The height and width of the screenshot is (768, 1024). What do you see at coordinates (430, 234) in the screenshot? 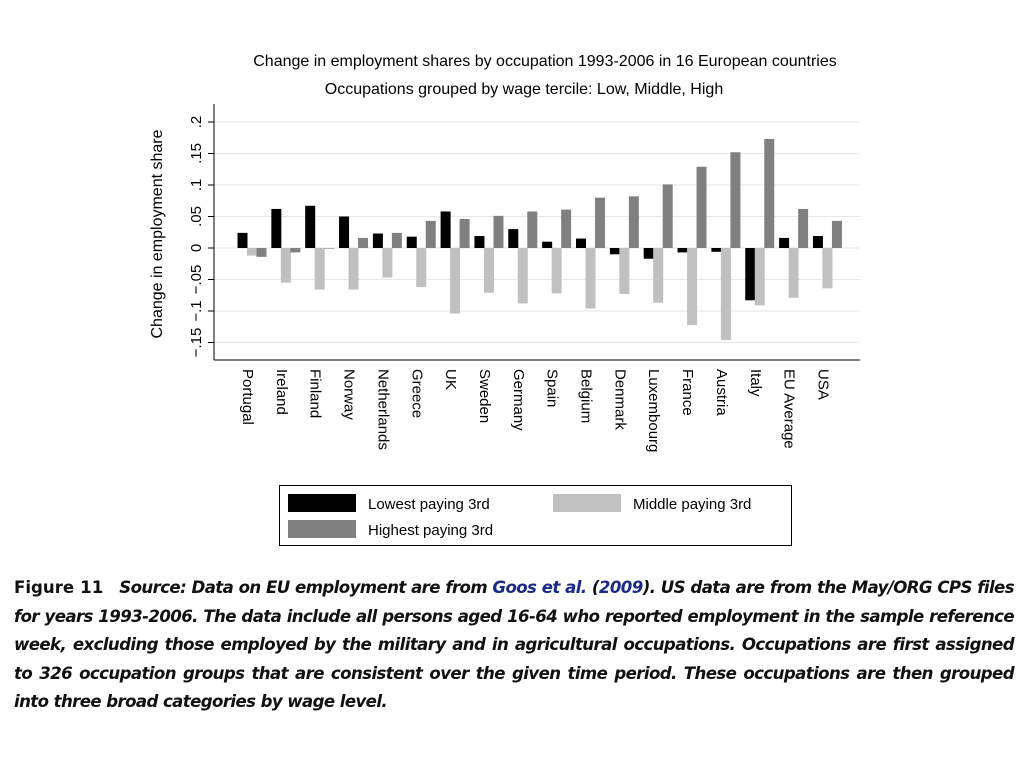
I see `bar-greece-high` at bounding box center [430, 234].